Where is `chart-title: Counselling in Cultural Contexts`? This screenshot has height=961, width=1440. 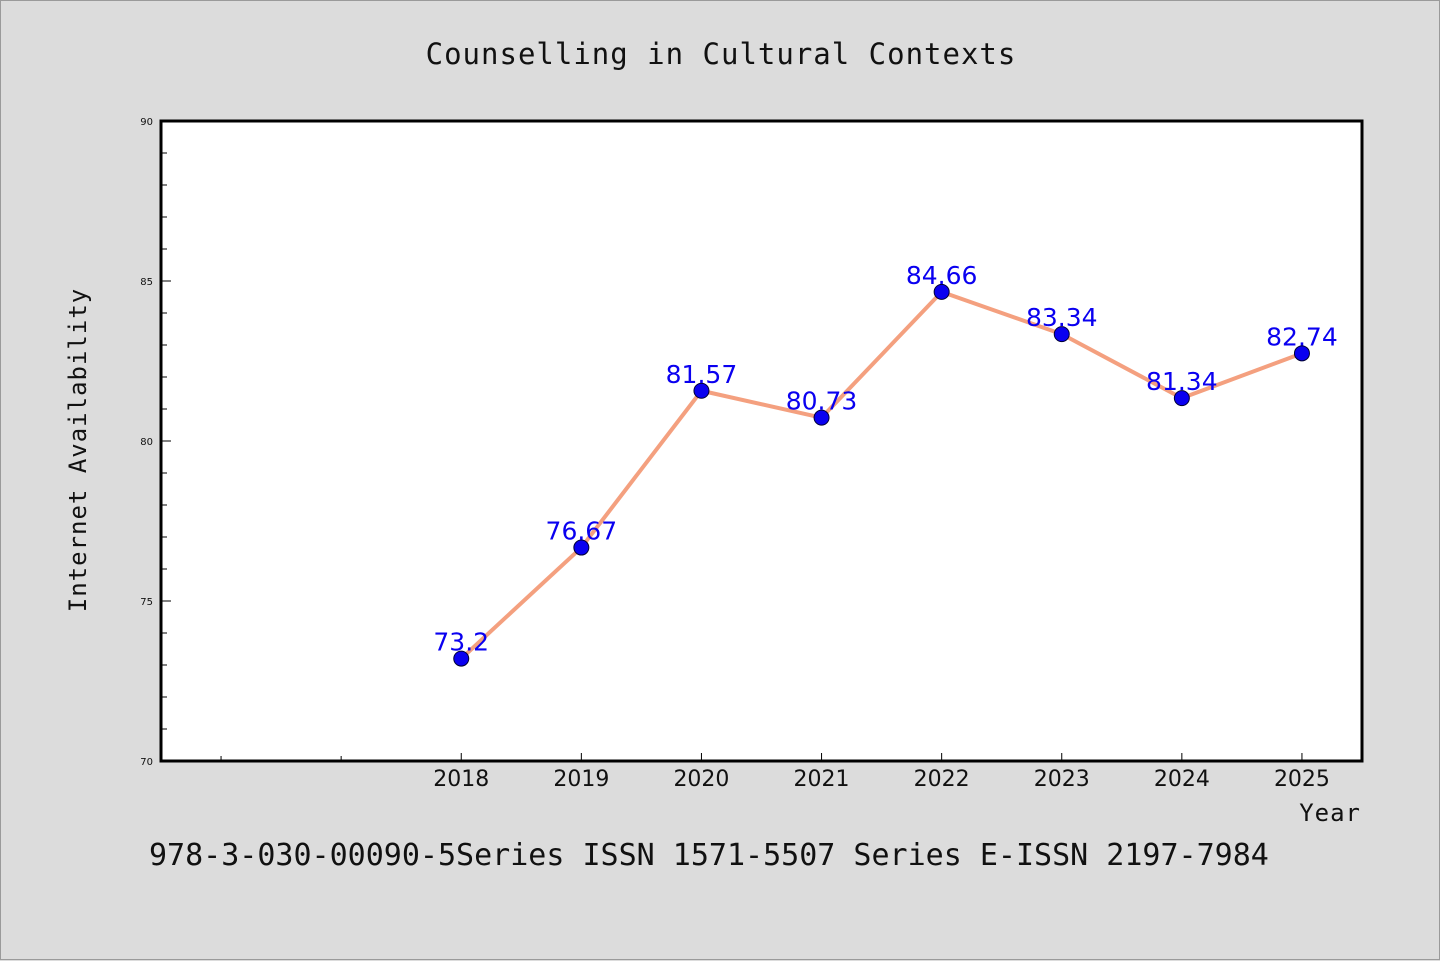
chart-title: Counselling in Cultural Contexts is located at coordinates (721, 54).